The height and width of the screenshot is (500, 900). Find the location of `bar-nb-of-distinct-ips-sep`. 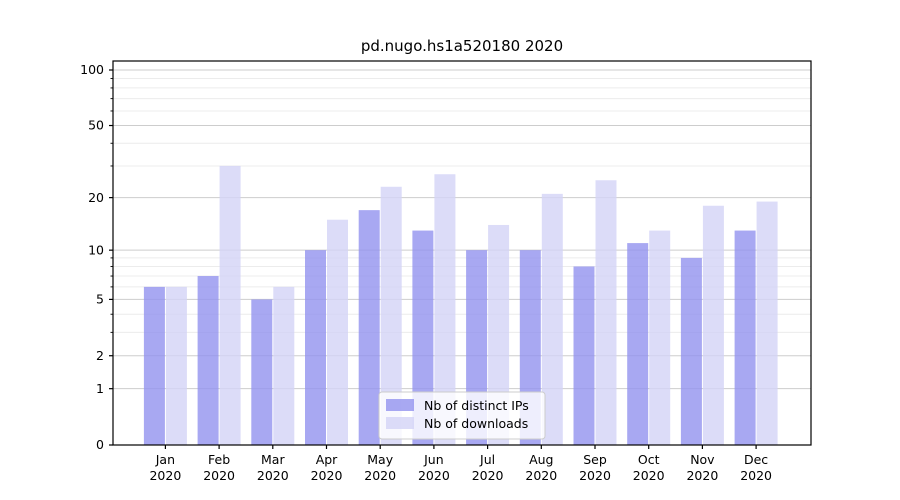

bar-nb-of-distinct-ips-sep is located at coordinates (584, 355).